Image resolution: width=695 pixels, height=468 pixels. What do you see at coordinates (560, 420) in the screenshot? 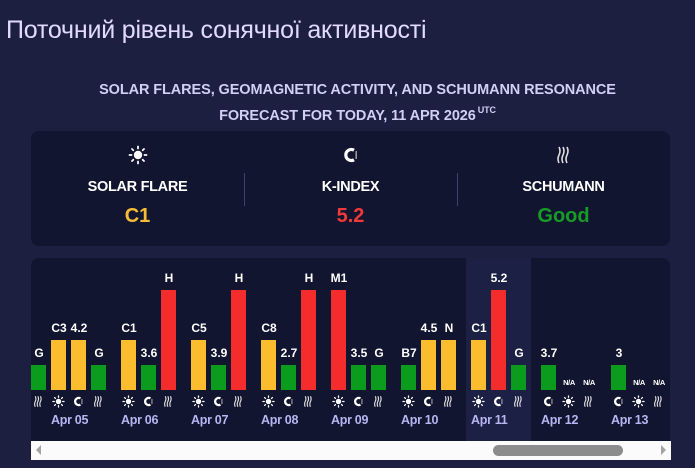
I see `date-label: Apr 12` at bounding box center [560, 420].